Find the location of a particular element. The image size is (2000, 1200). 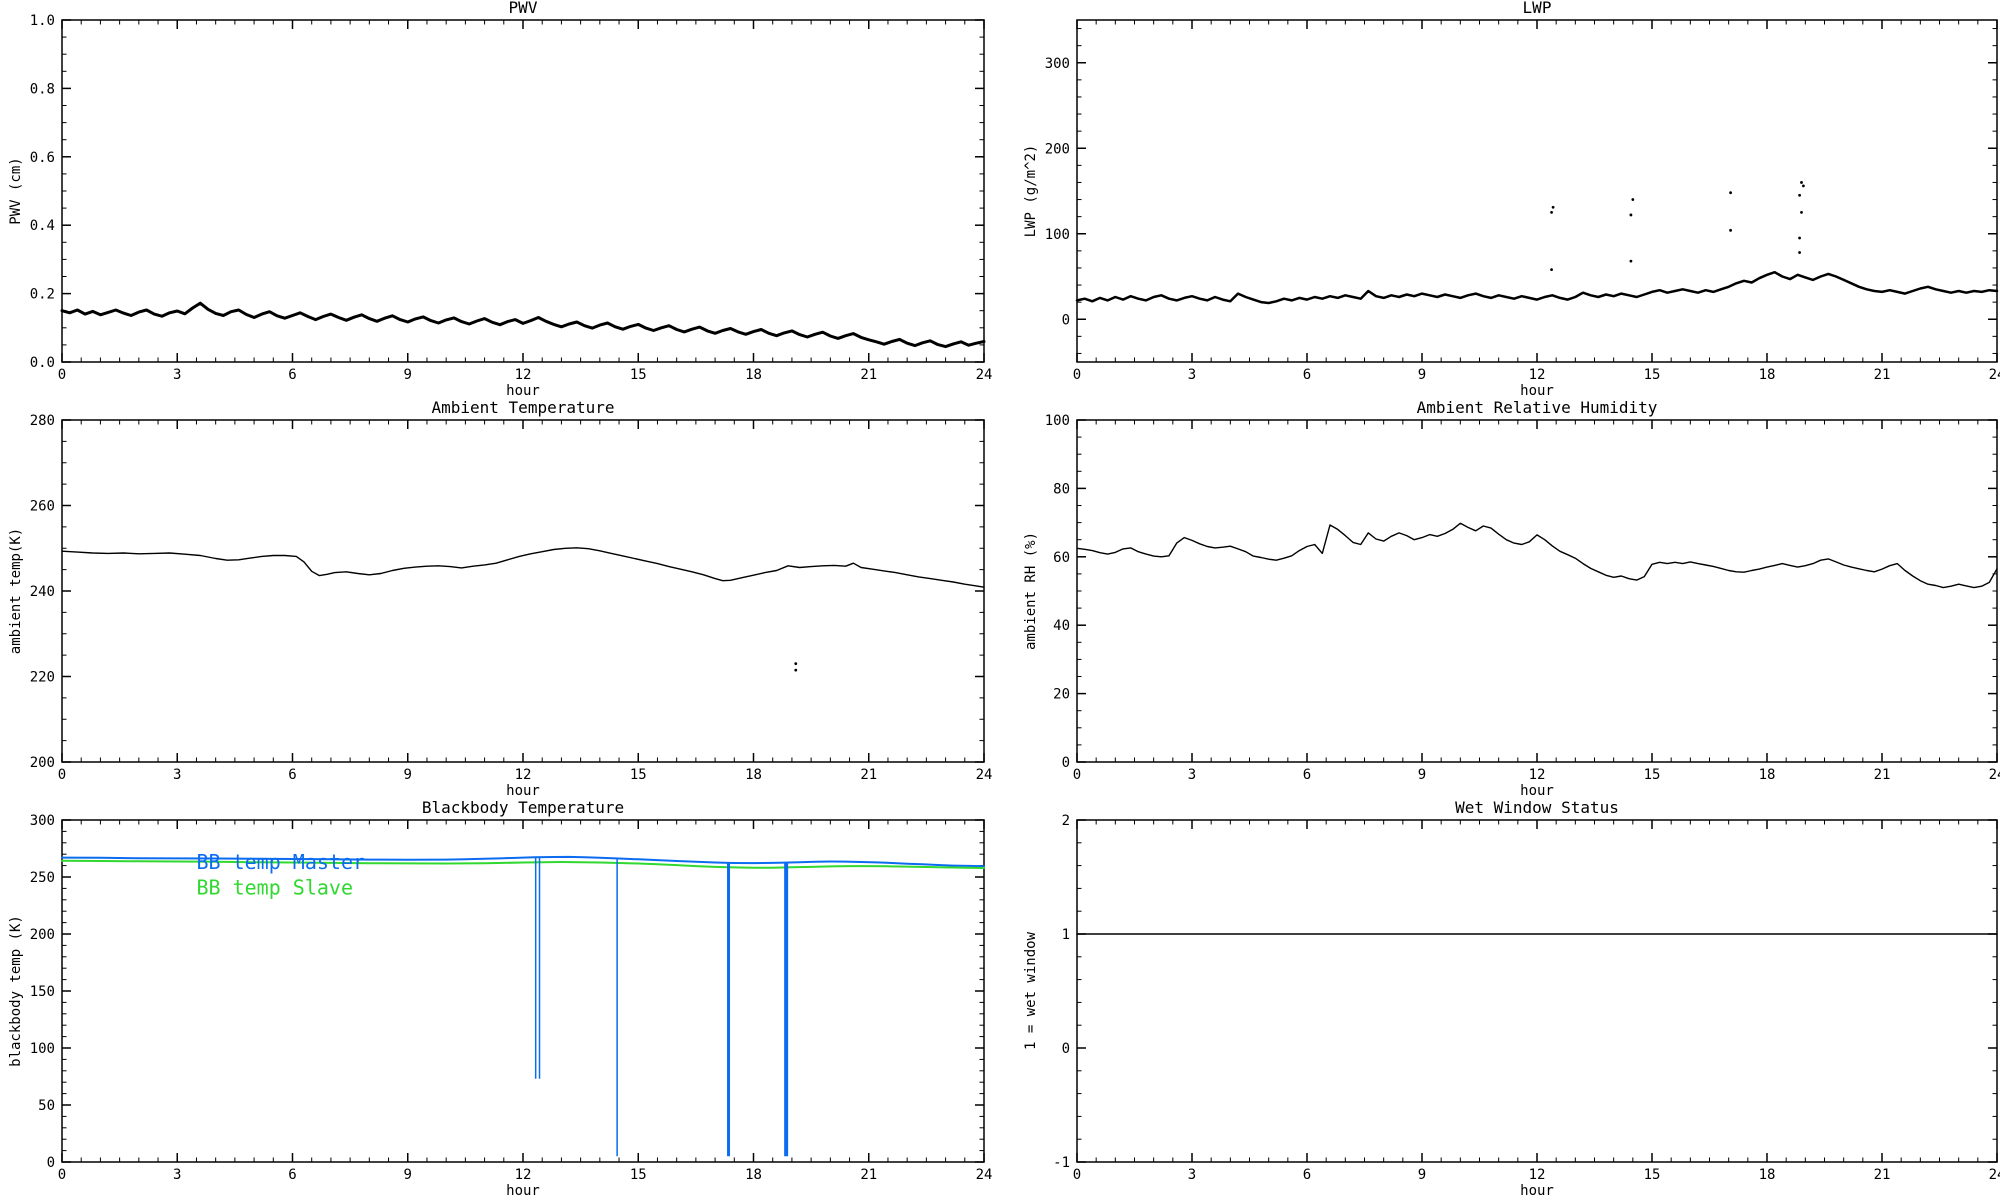

y-axis-label: PWV (cm) is located at coordinates (16, 190).